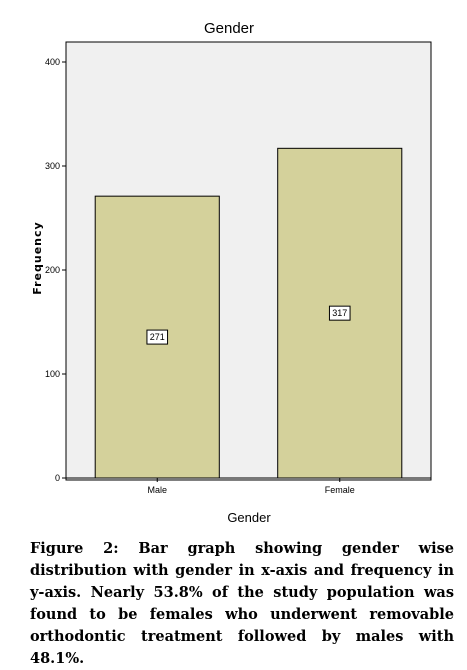 This screenshot has width=467, height=670. Describe the element at coordinates (52, 166) in the screenshot. I see `y-tick-label: 300` at that location.